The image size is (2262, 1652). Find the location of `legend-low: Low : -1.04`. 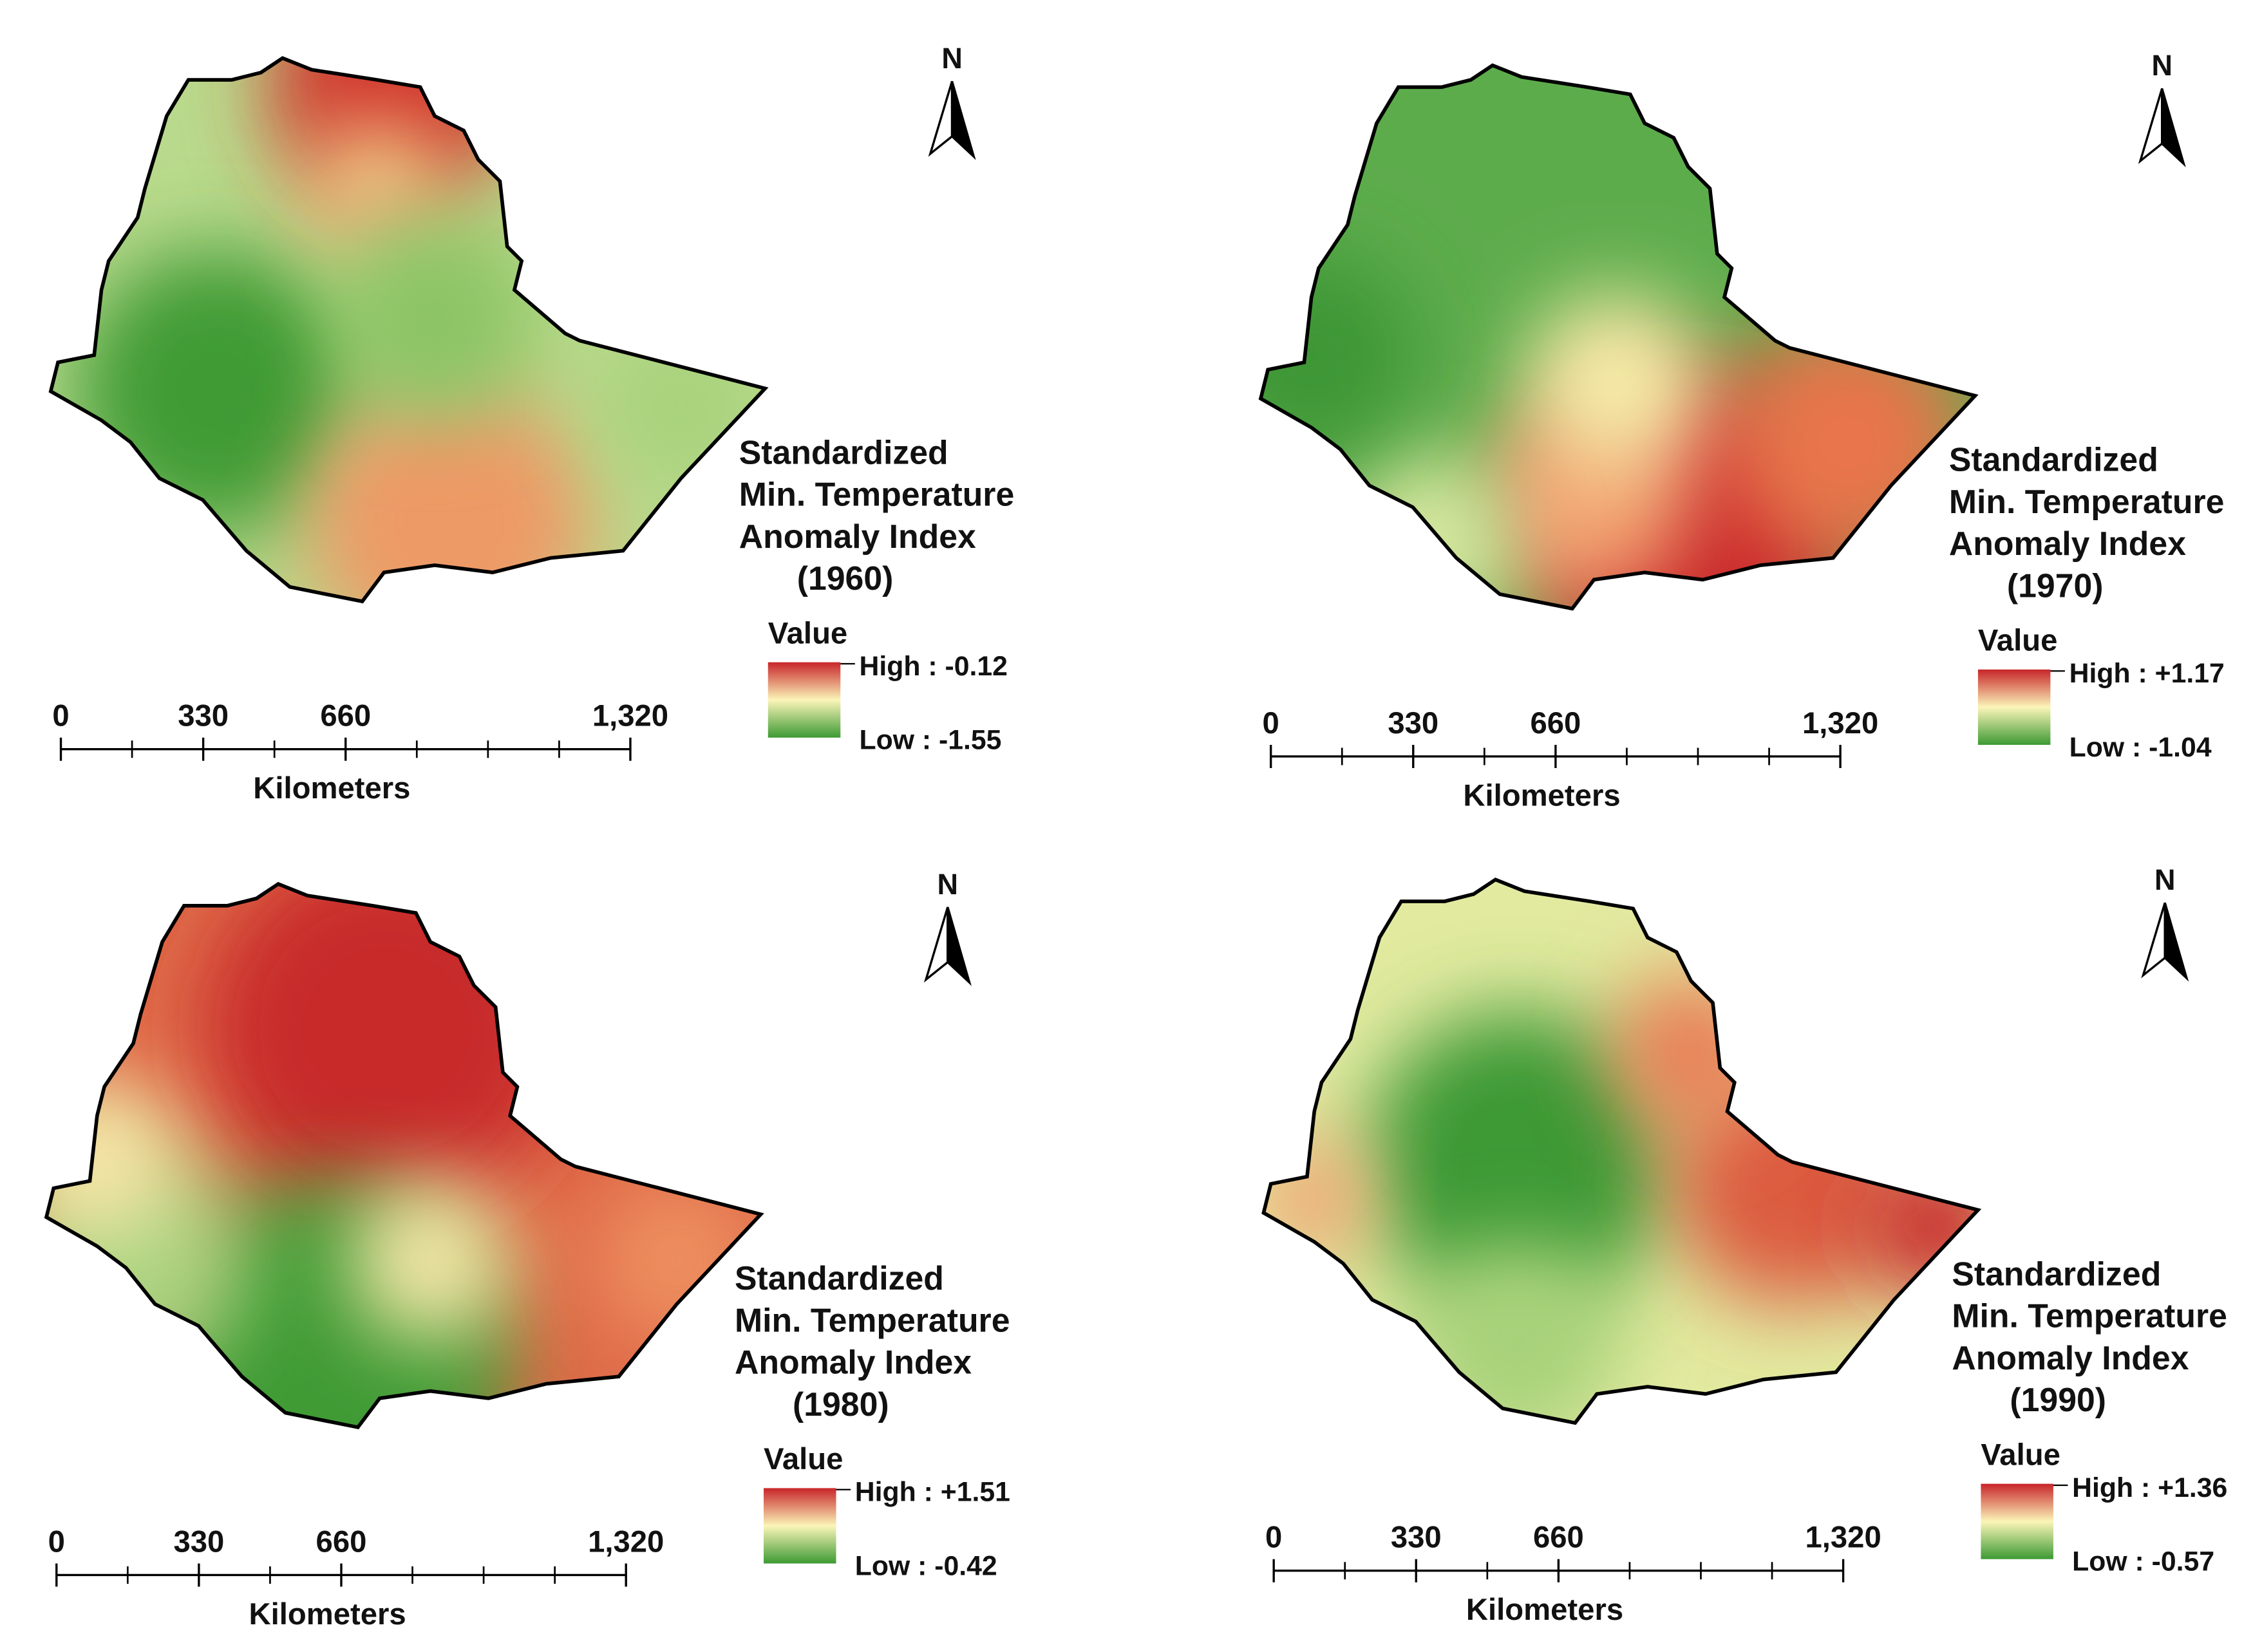

legend-low: Low : -1.04 is located at coordinates (2141, 747).